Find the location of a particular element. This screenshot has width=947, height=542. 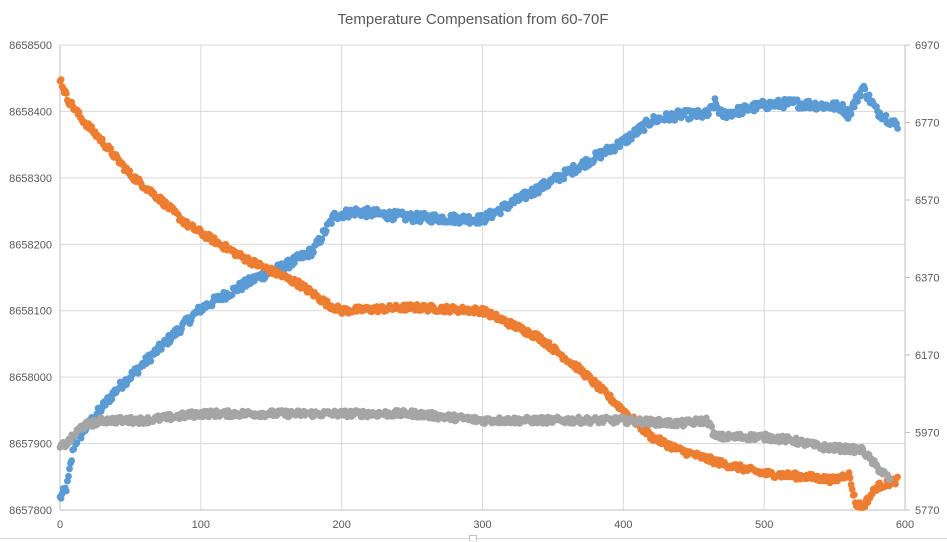

chart-title: Temperature Compensation from 60-70F is located at coordinates (473, 19).